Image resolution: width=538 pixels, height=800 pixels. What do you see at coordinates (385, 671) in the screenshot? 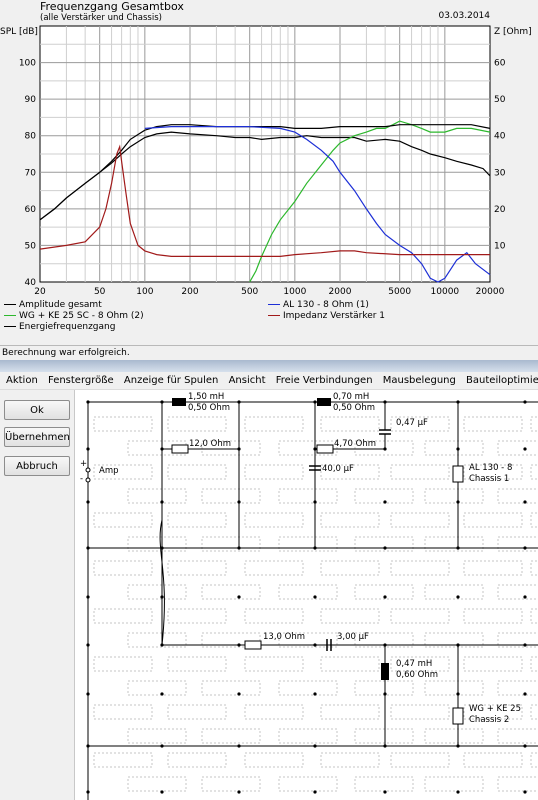
I see `inductor-l3` at bounding box center [385, 671].